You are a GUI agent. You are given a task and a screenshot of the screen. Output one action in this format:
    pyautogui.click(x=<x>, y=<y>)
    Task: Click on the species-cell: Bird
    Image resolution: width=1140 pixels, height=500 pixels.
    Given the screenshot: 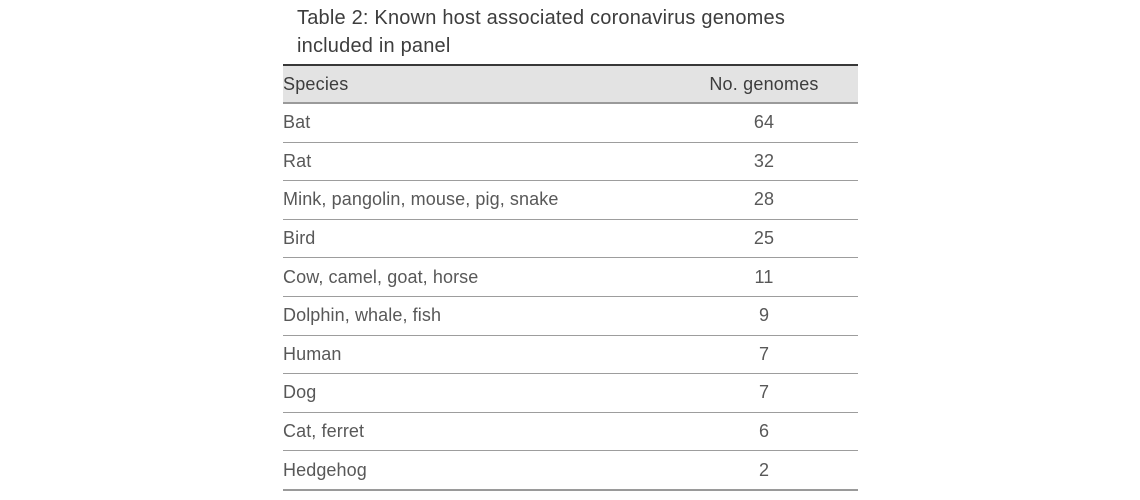 What is the action you would take?
    pyautogui.click(x=476, y=239)
    